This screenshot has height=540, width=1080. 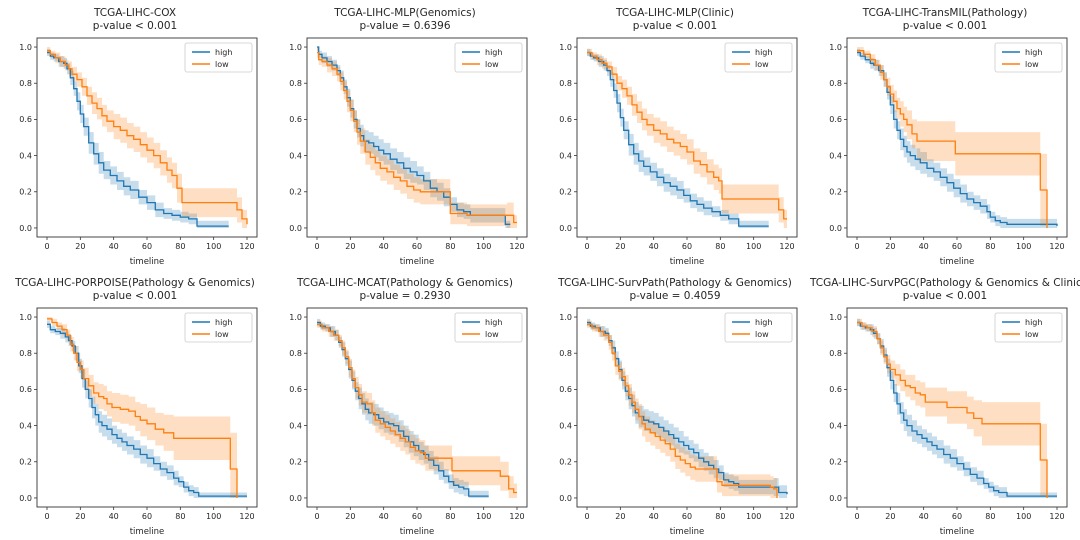 What do you see at coordinates (135, 13) in the screenshot?
I see `subplot-title: TCGA-LIHC-COX` at bounding box center [135, 13].